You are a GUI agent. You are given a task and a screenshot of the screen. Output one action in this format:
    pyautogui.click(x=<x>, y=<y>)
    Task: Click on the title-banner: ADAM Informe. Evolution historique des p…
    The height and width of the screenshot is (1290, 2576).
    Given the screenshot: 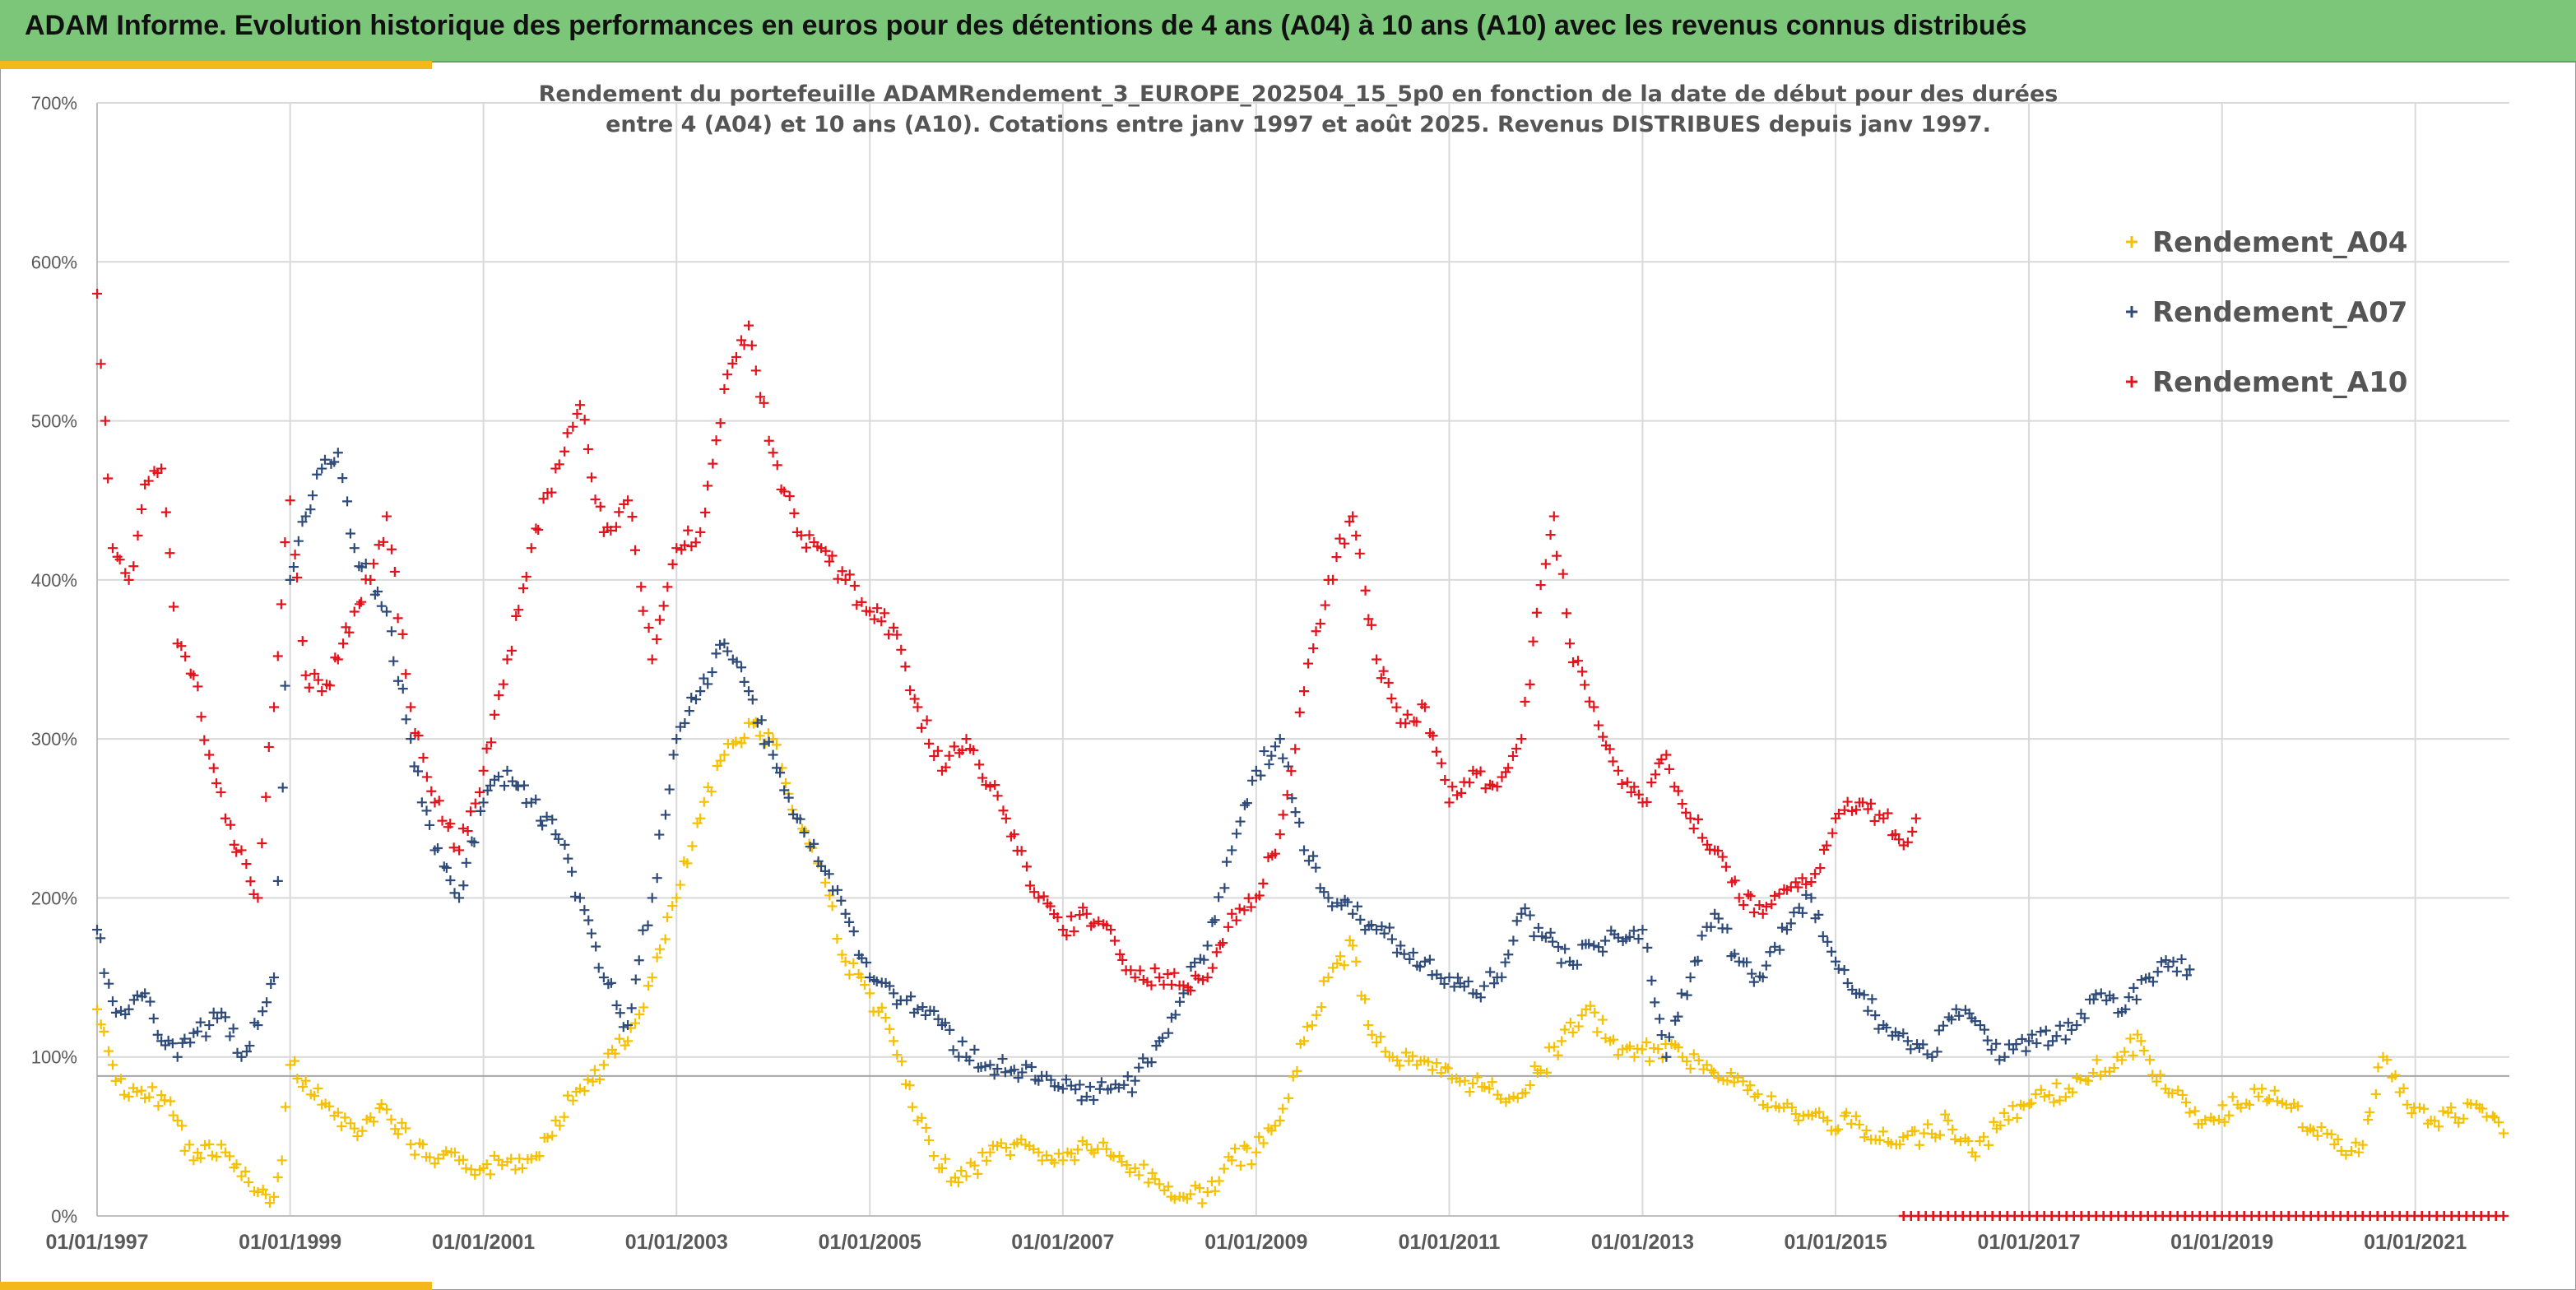 What is the action you would take?
    pyautogui.click(x=1288, y=31)
    